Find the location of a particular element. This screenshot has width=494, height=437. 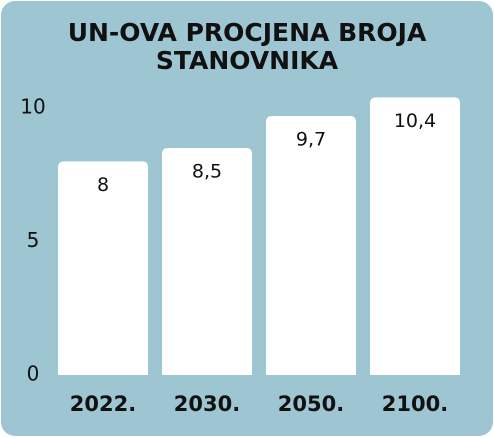

x-tick-label: 2100. is located at coordinates (415, 404).